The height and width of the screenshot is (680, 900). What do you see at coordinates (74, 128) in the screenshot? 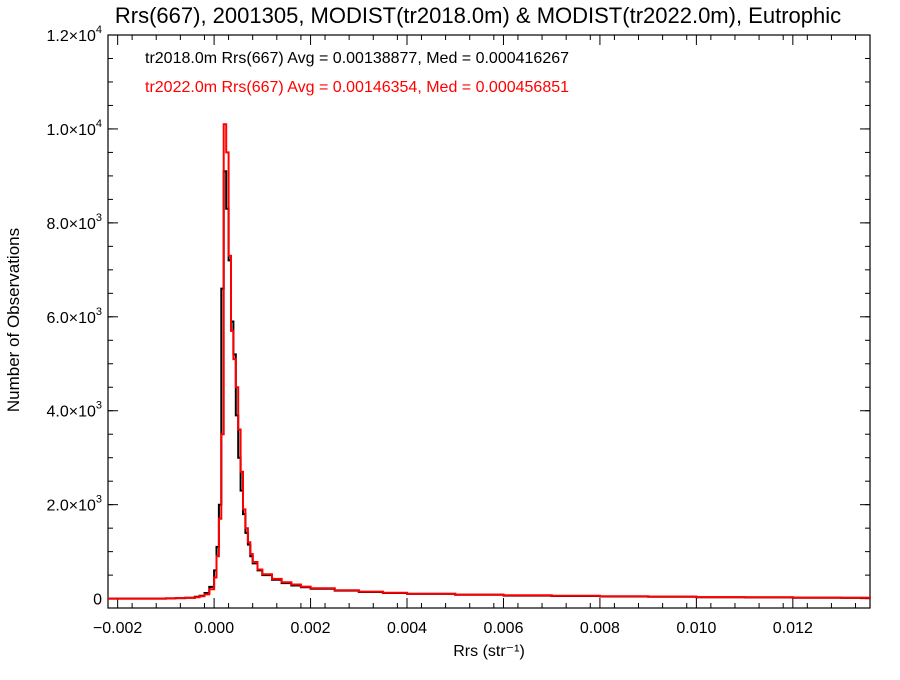
I see `y-tick-label: 1.0×10⁴` at bounding box center [74, 128].